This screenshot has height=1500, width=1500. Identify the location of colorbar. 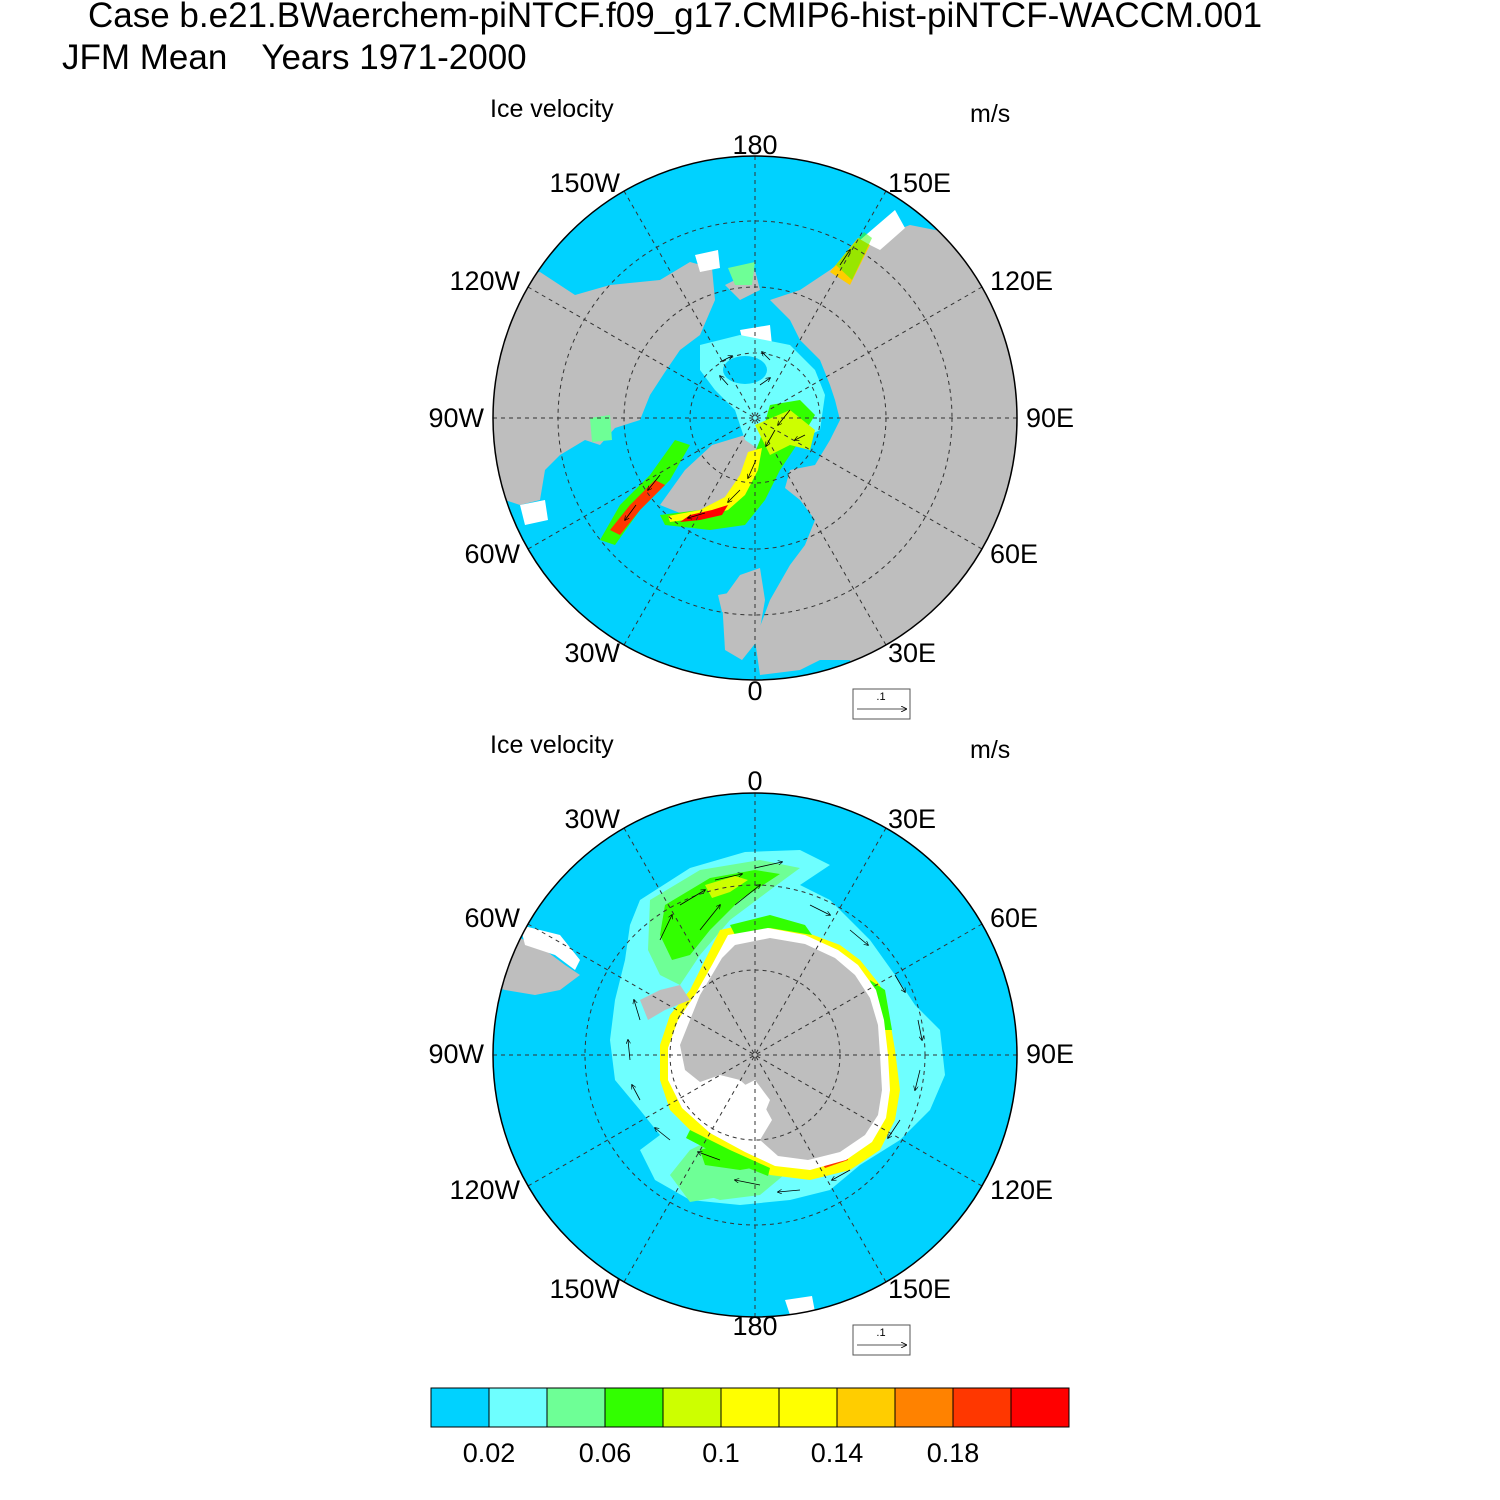
(750, 1407).